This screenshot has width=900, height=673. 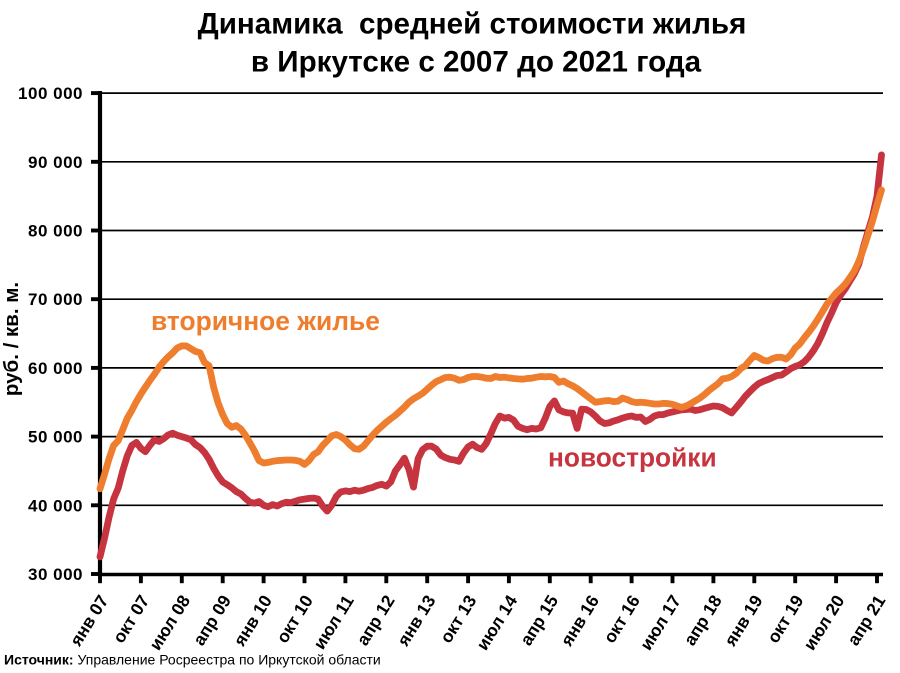 I want to click on svg-text:Динамика средней стоимости жи: Динамика средней стоимости жилья, so click(x=472, y=24).